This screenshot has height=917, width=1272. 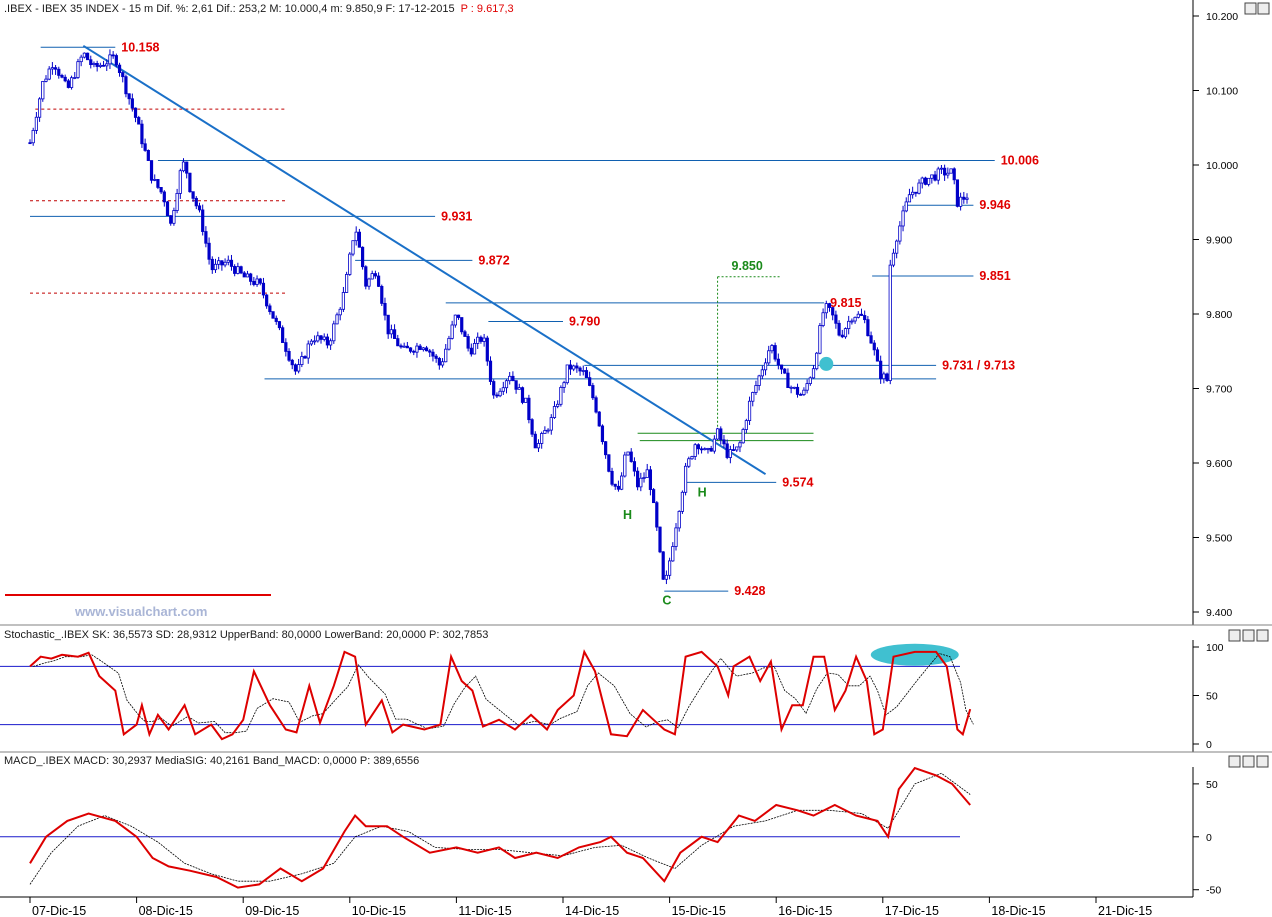 I want to click on macd-button-max, so click(x=1248, y=761).